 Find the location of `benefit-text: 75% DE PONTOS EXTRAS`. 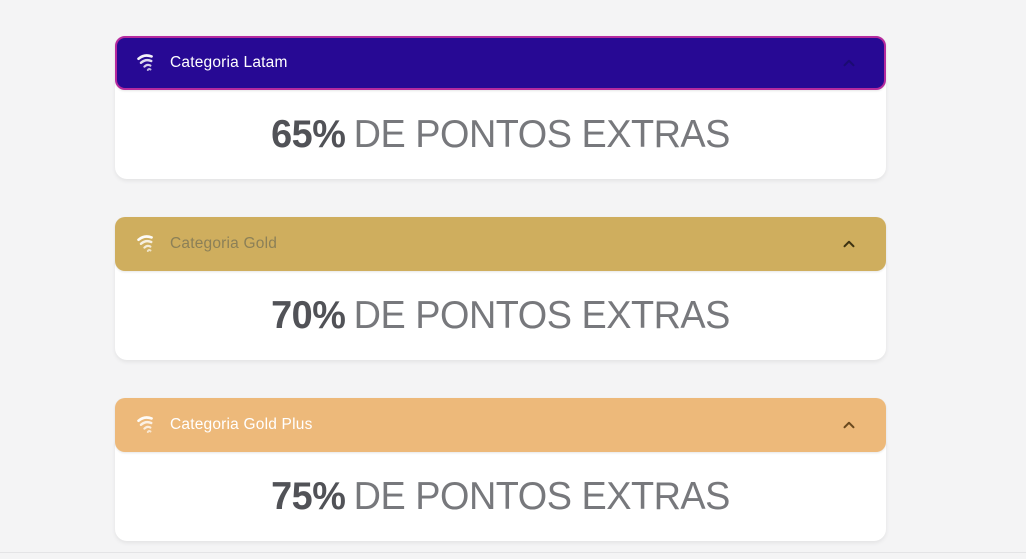

benefit-text: 75% DE PONTOS EXTRAS is located at coordinates (500, 497).